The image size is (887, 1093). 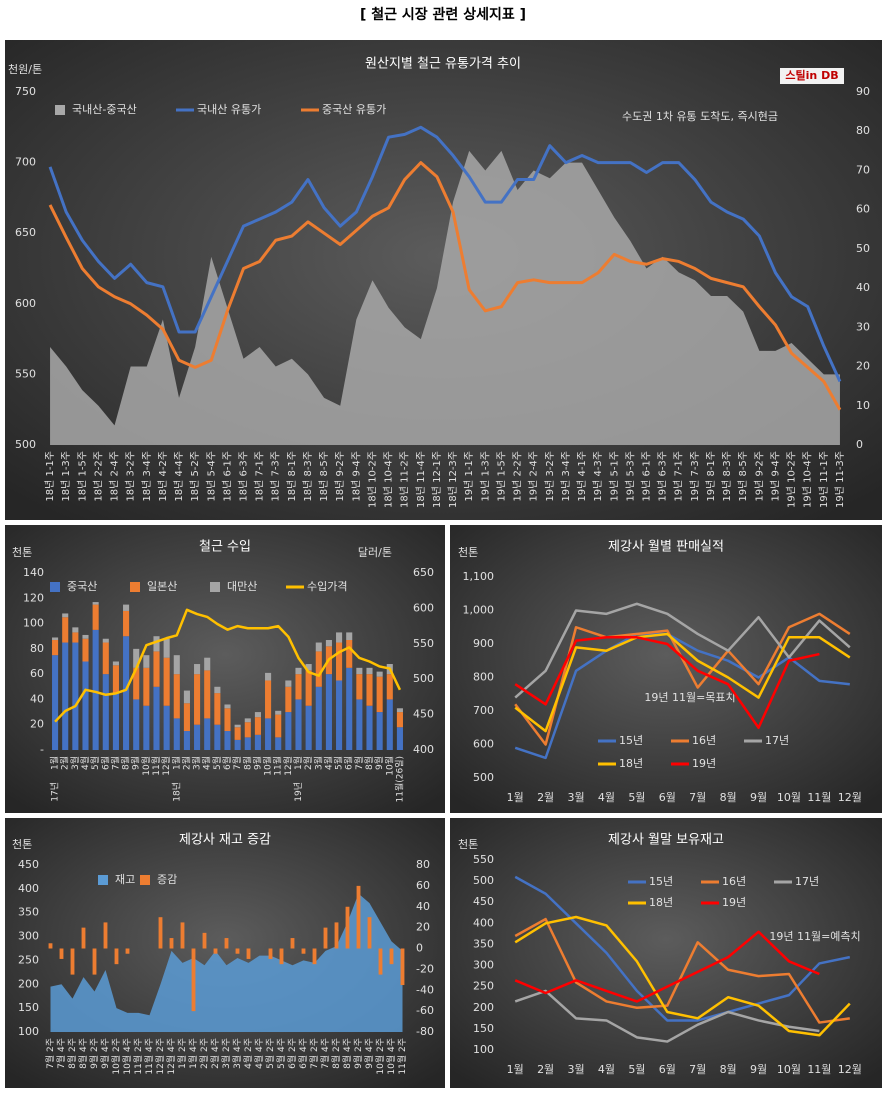 I want to click on x-tick-label: 8월 2주, so click(x=336, y=1053).